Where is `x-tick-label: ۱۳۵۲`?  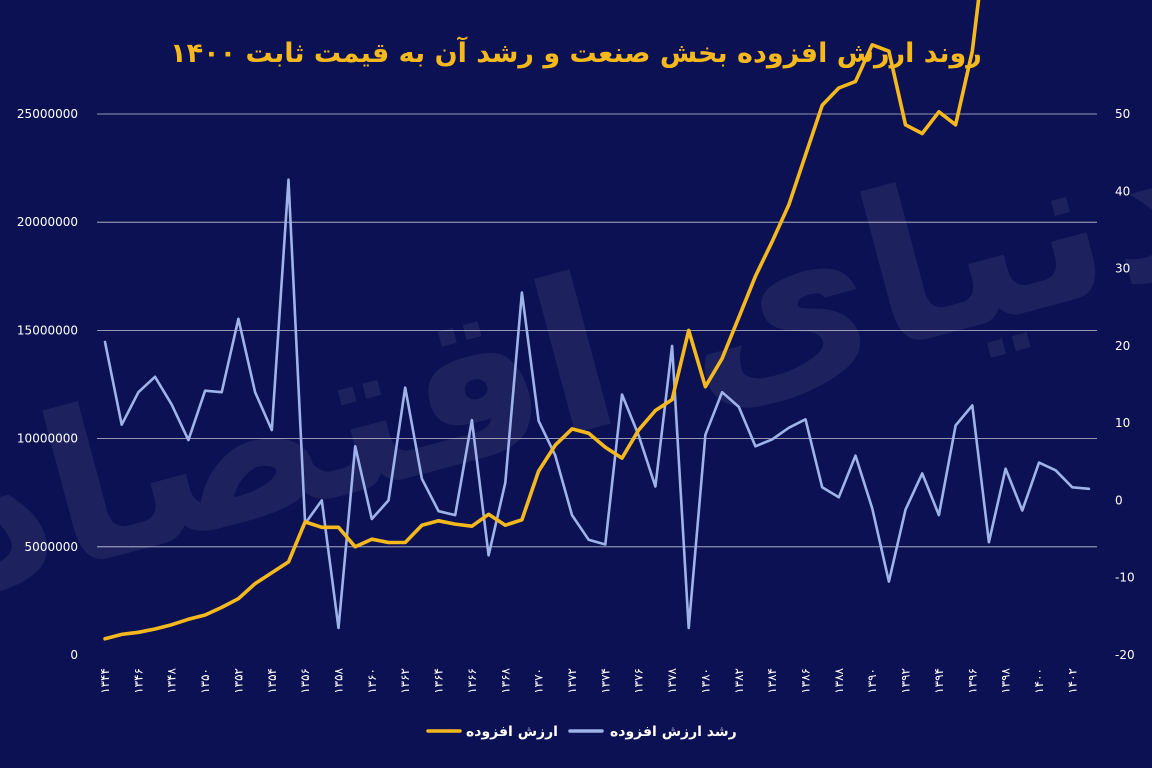
x-tick-label: ۱۳۵۲ is located at coordinates (238, 681).